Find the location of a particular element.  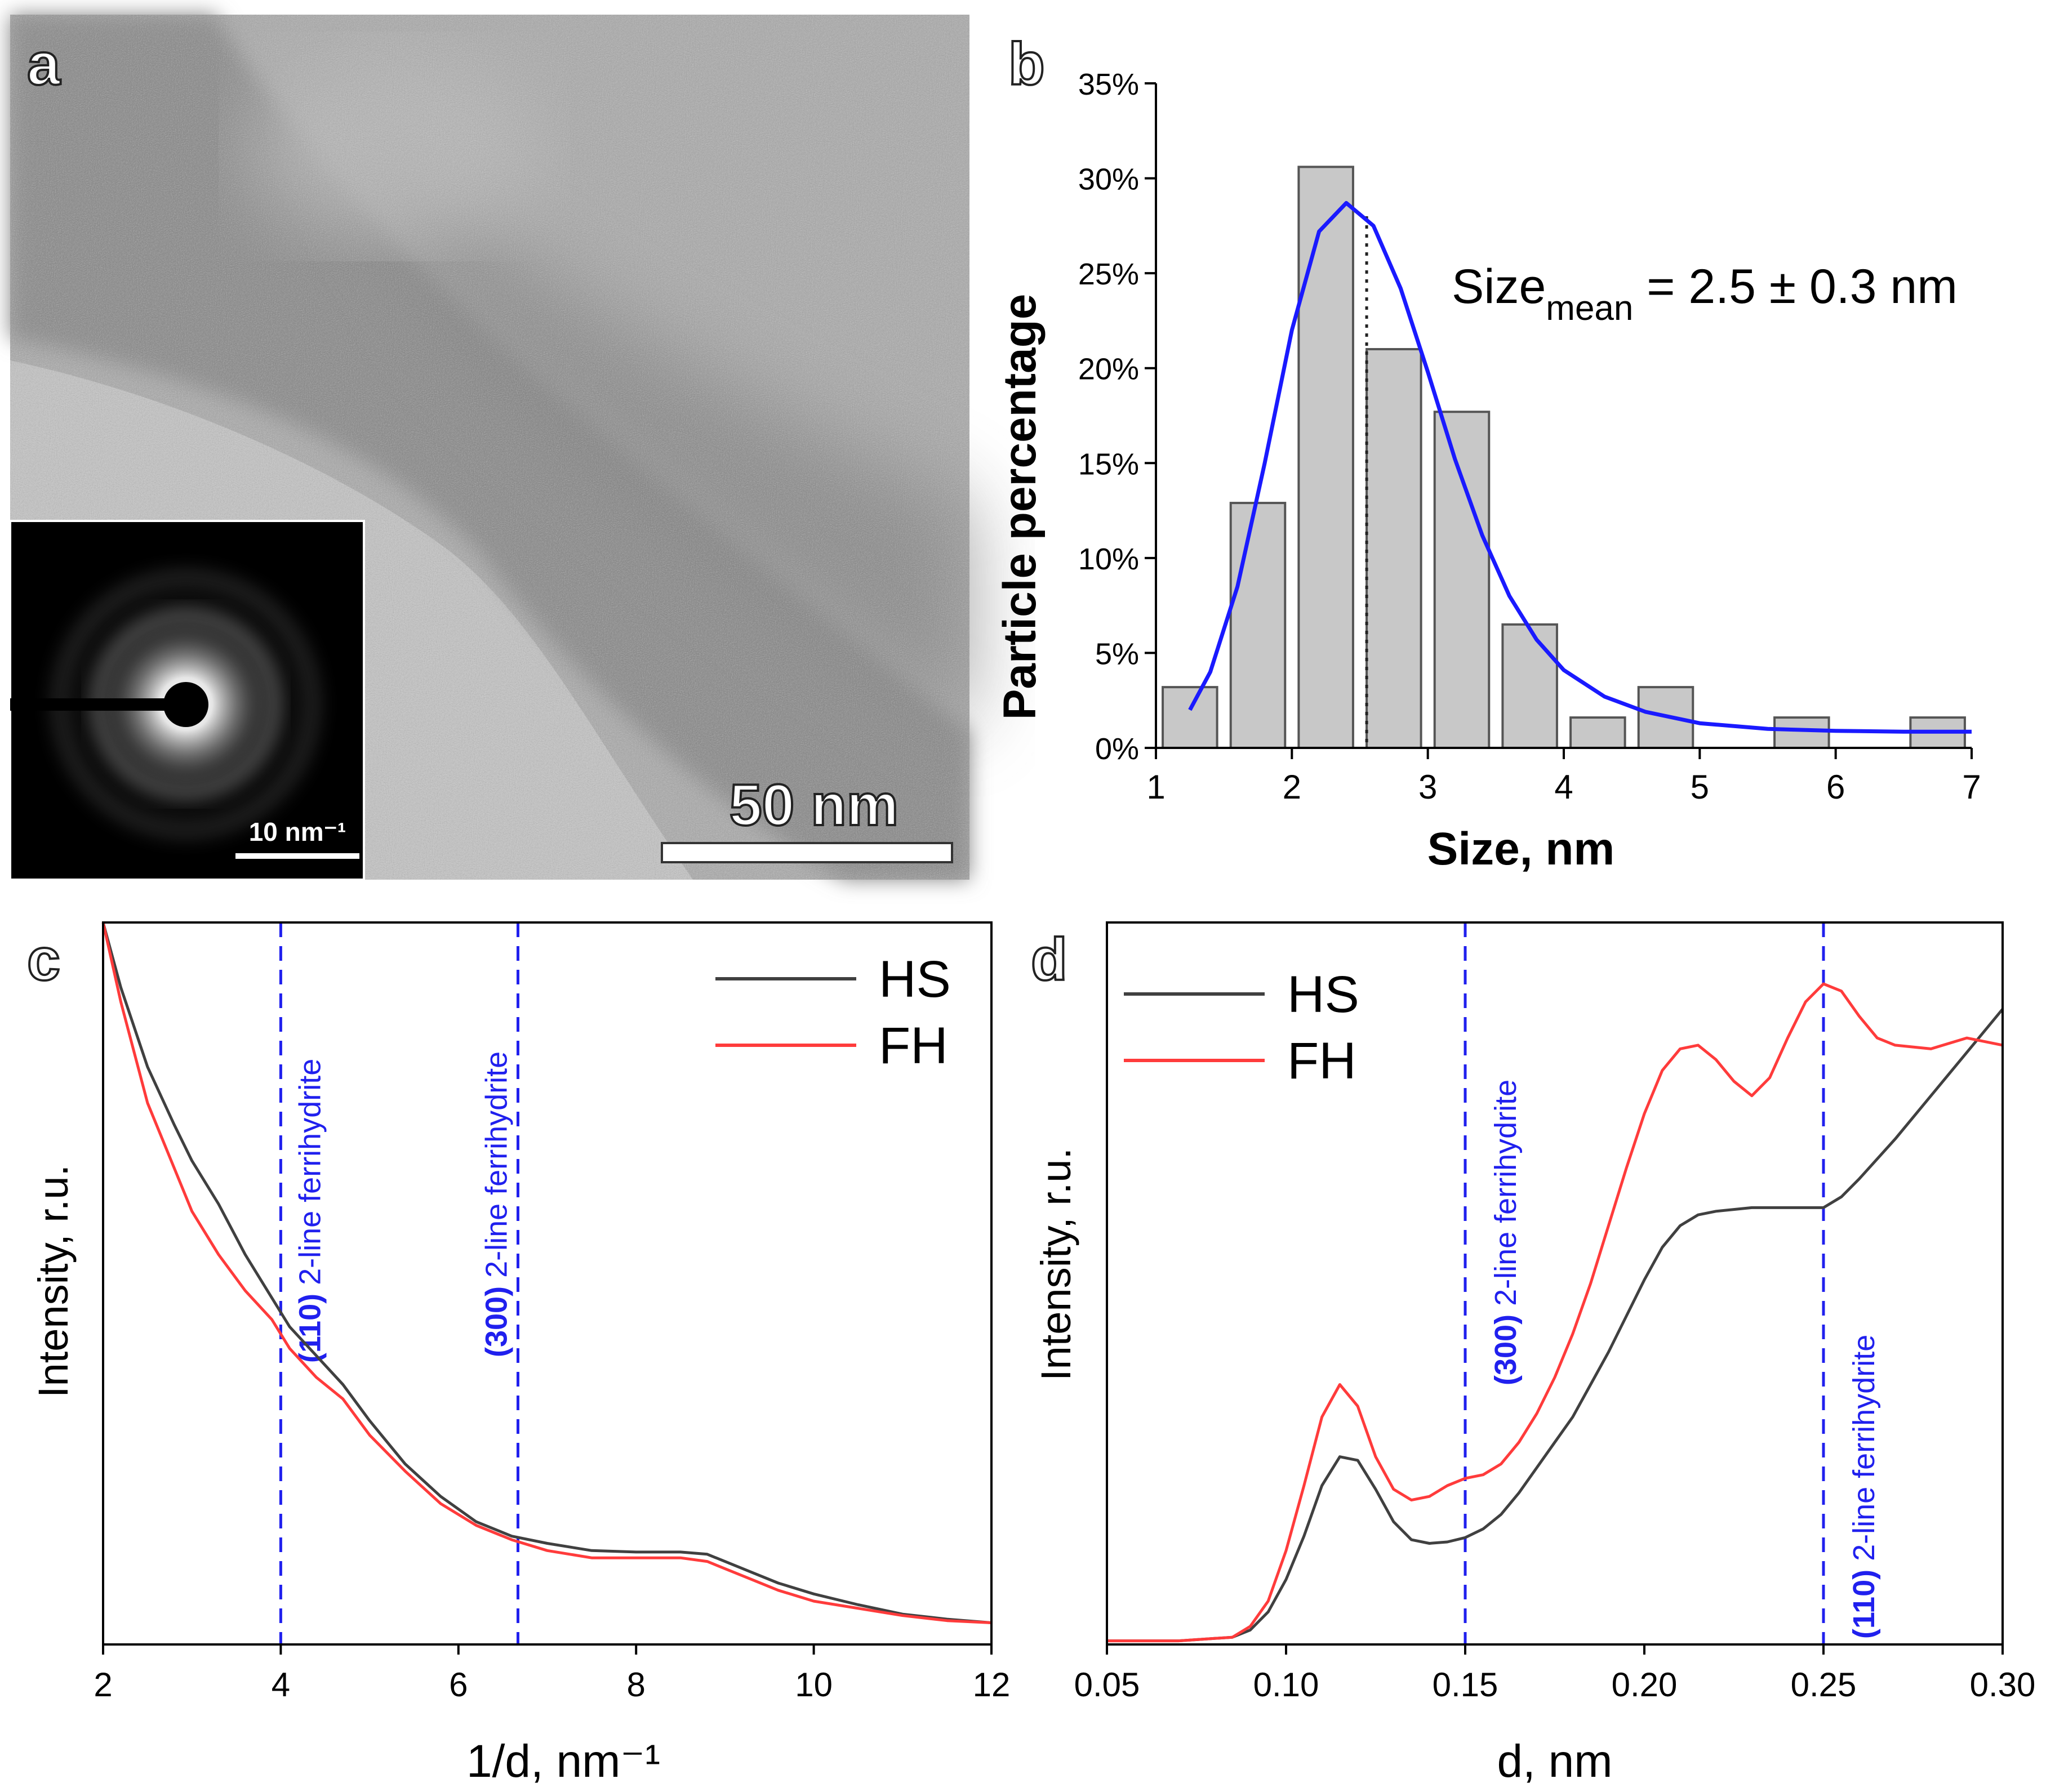

histogram-y-tick-label: 25% is located at coordinates (1108, 274).